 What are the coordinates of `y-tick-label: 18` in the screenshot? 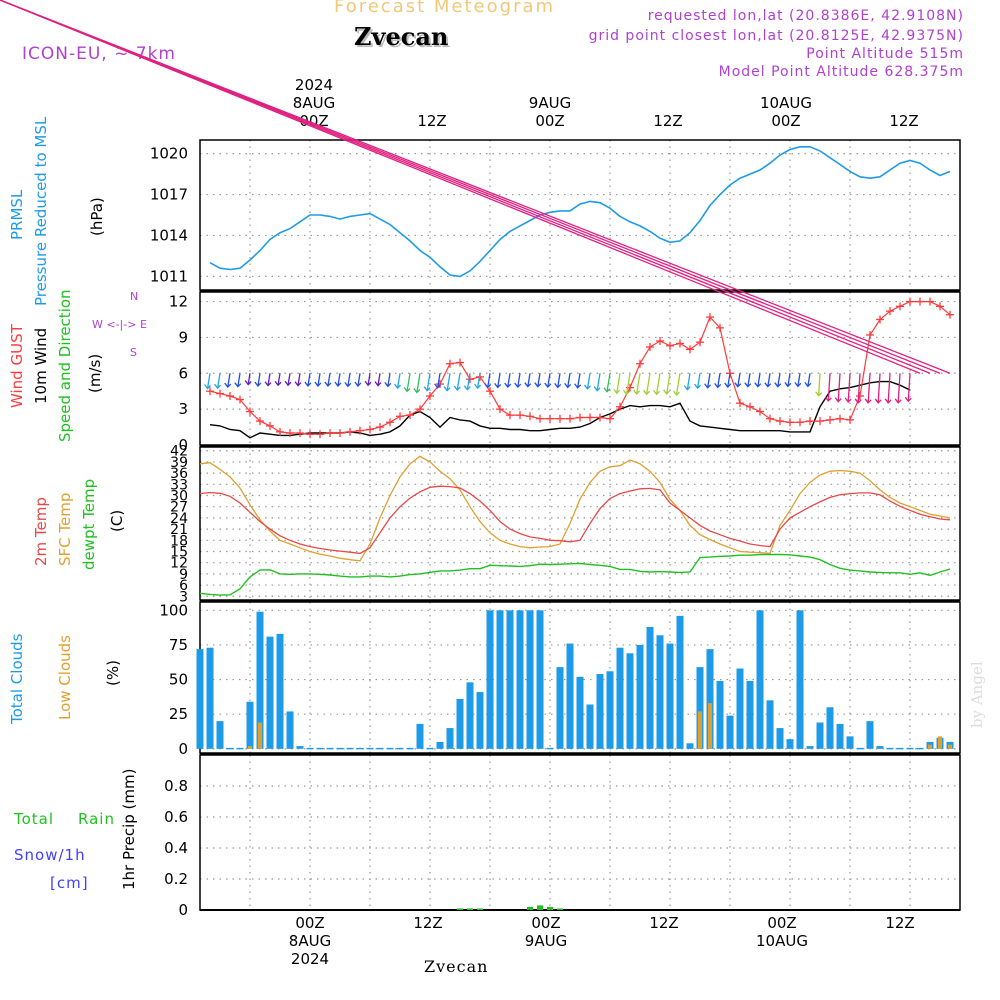 It's located at (179, 541).